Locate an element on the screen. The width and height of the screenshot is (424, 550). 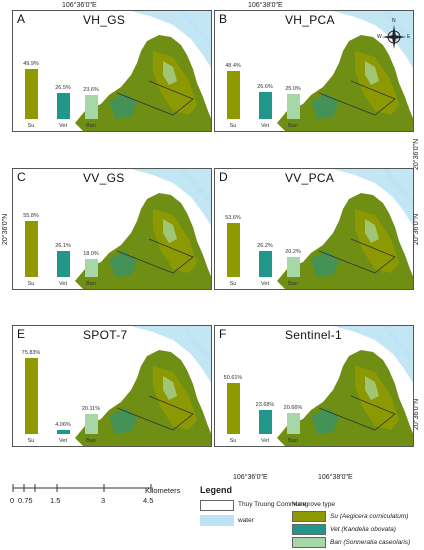
bar-value-vet: 4.06% is located at coordinates (63, 424).